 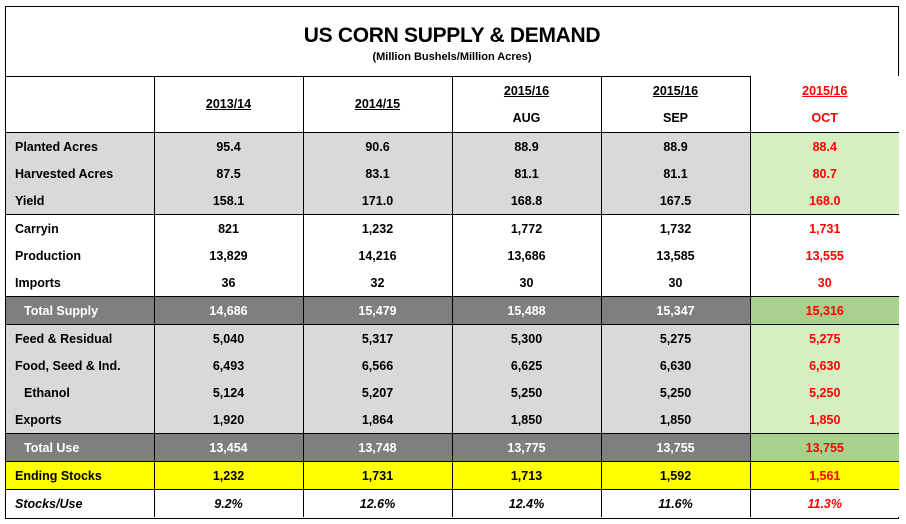 I want to click on table-row-stocks-use: Stocks/Use 9.2% 12.6% 12.4% 11.6% 11.3%, so click(x=452, y=503).